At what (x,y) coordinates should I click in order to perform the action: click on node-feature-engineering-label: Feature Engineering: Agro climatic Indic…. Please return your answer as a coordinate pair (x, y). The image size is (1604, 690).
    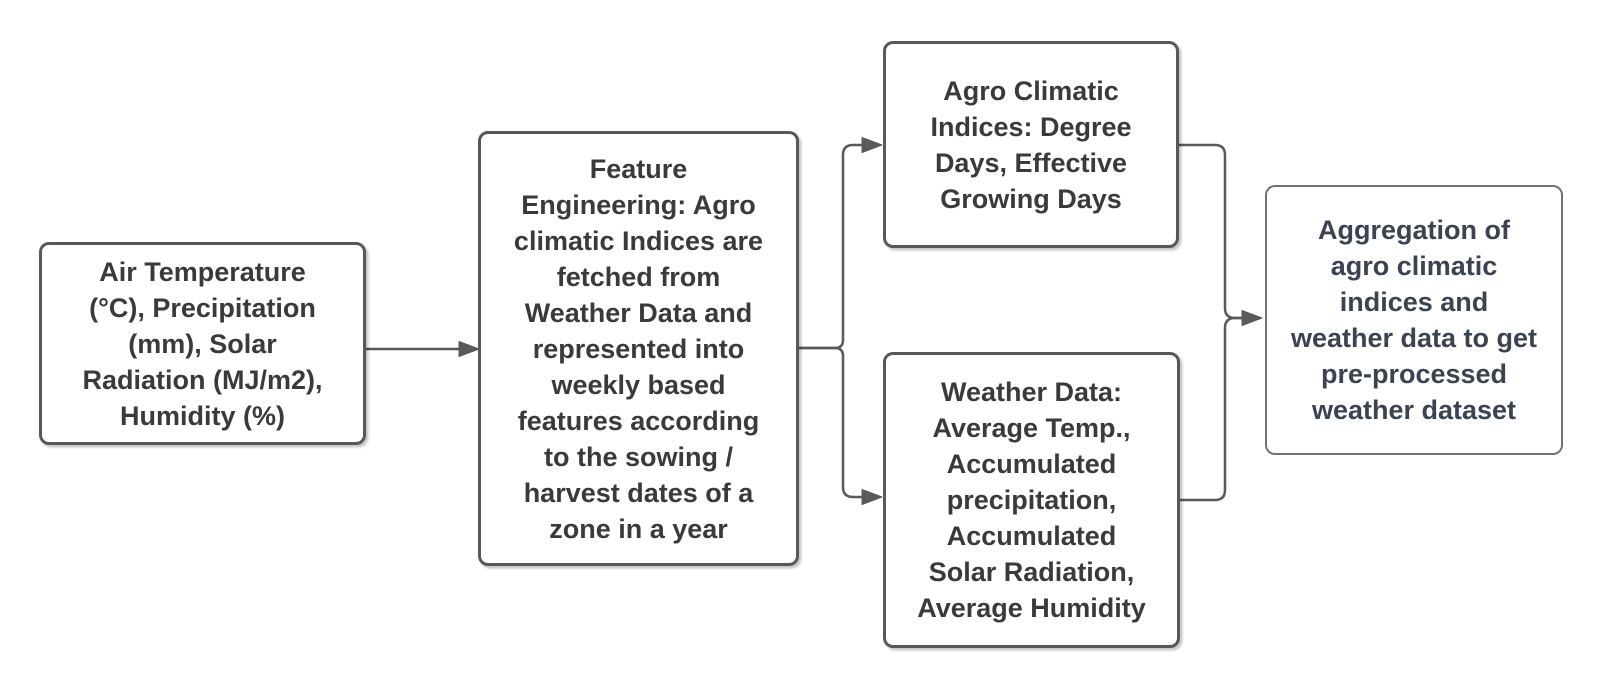
    Looking at the image, I should click on (638, 348).